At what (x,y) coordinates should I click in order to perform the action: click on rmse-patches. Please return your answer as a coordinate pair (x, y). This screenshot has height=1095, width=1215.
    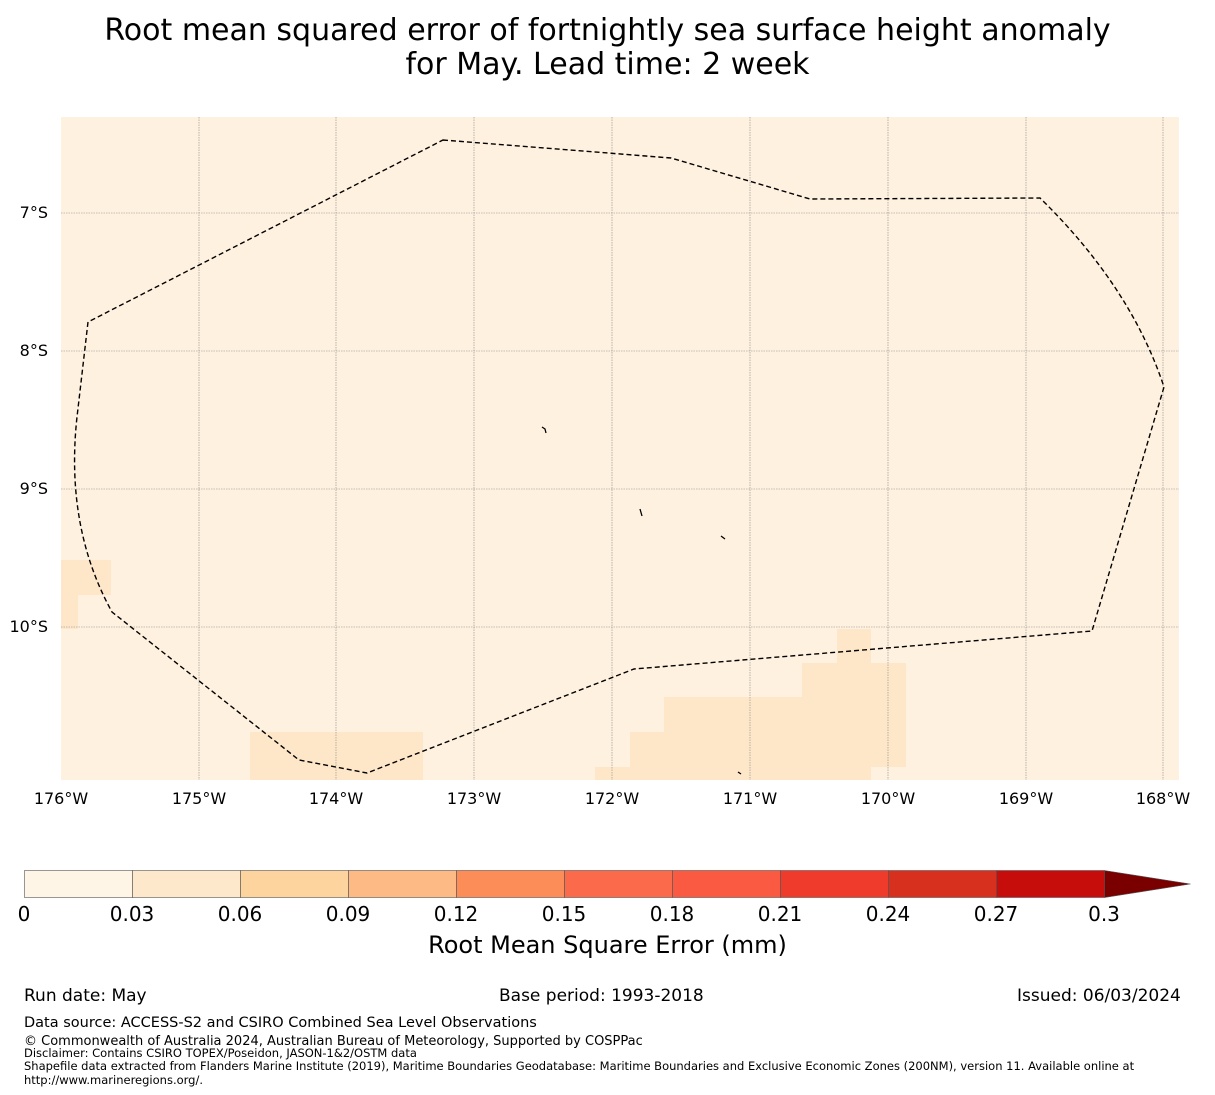
    Looking at the image, I should click on (483, 670).